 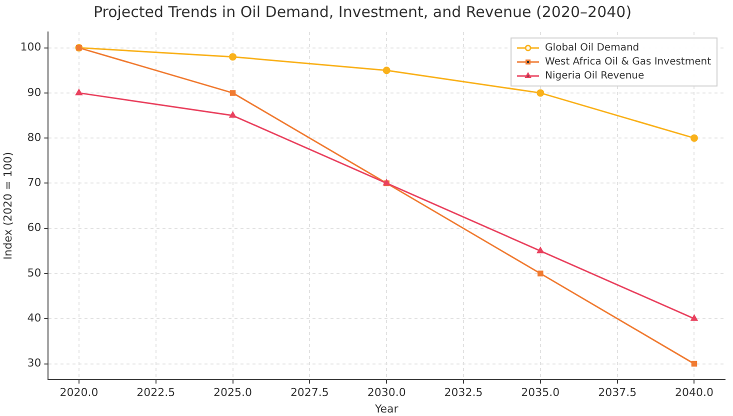 What do you see at coordinates (309, 393) in the screenshot?
I see `x-tick-label: 2027.5` at bounding box center [309, 393].